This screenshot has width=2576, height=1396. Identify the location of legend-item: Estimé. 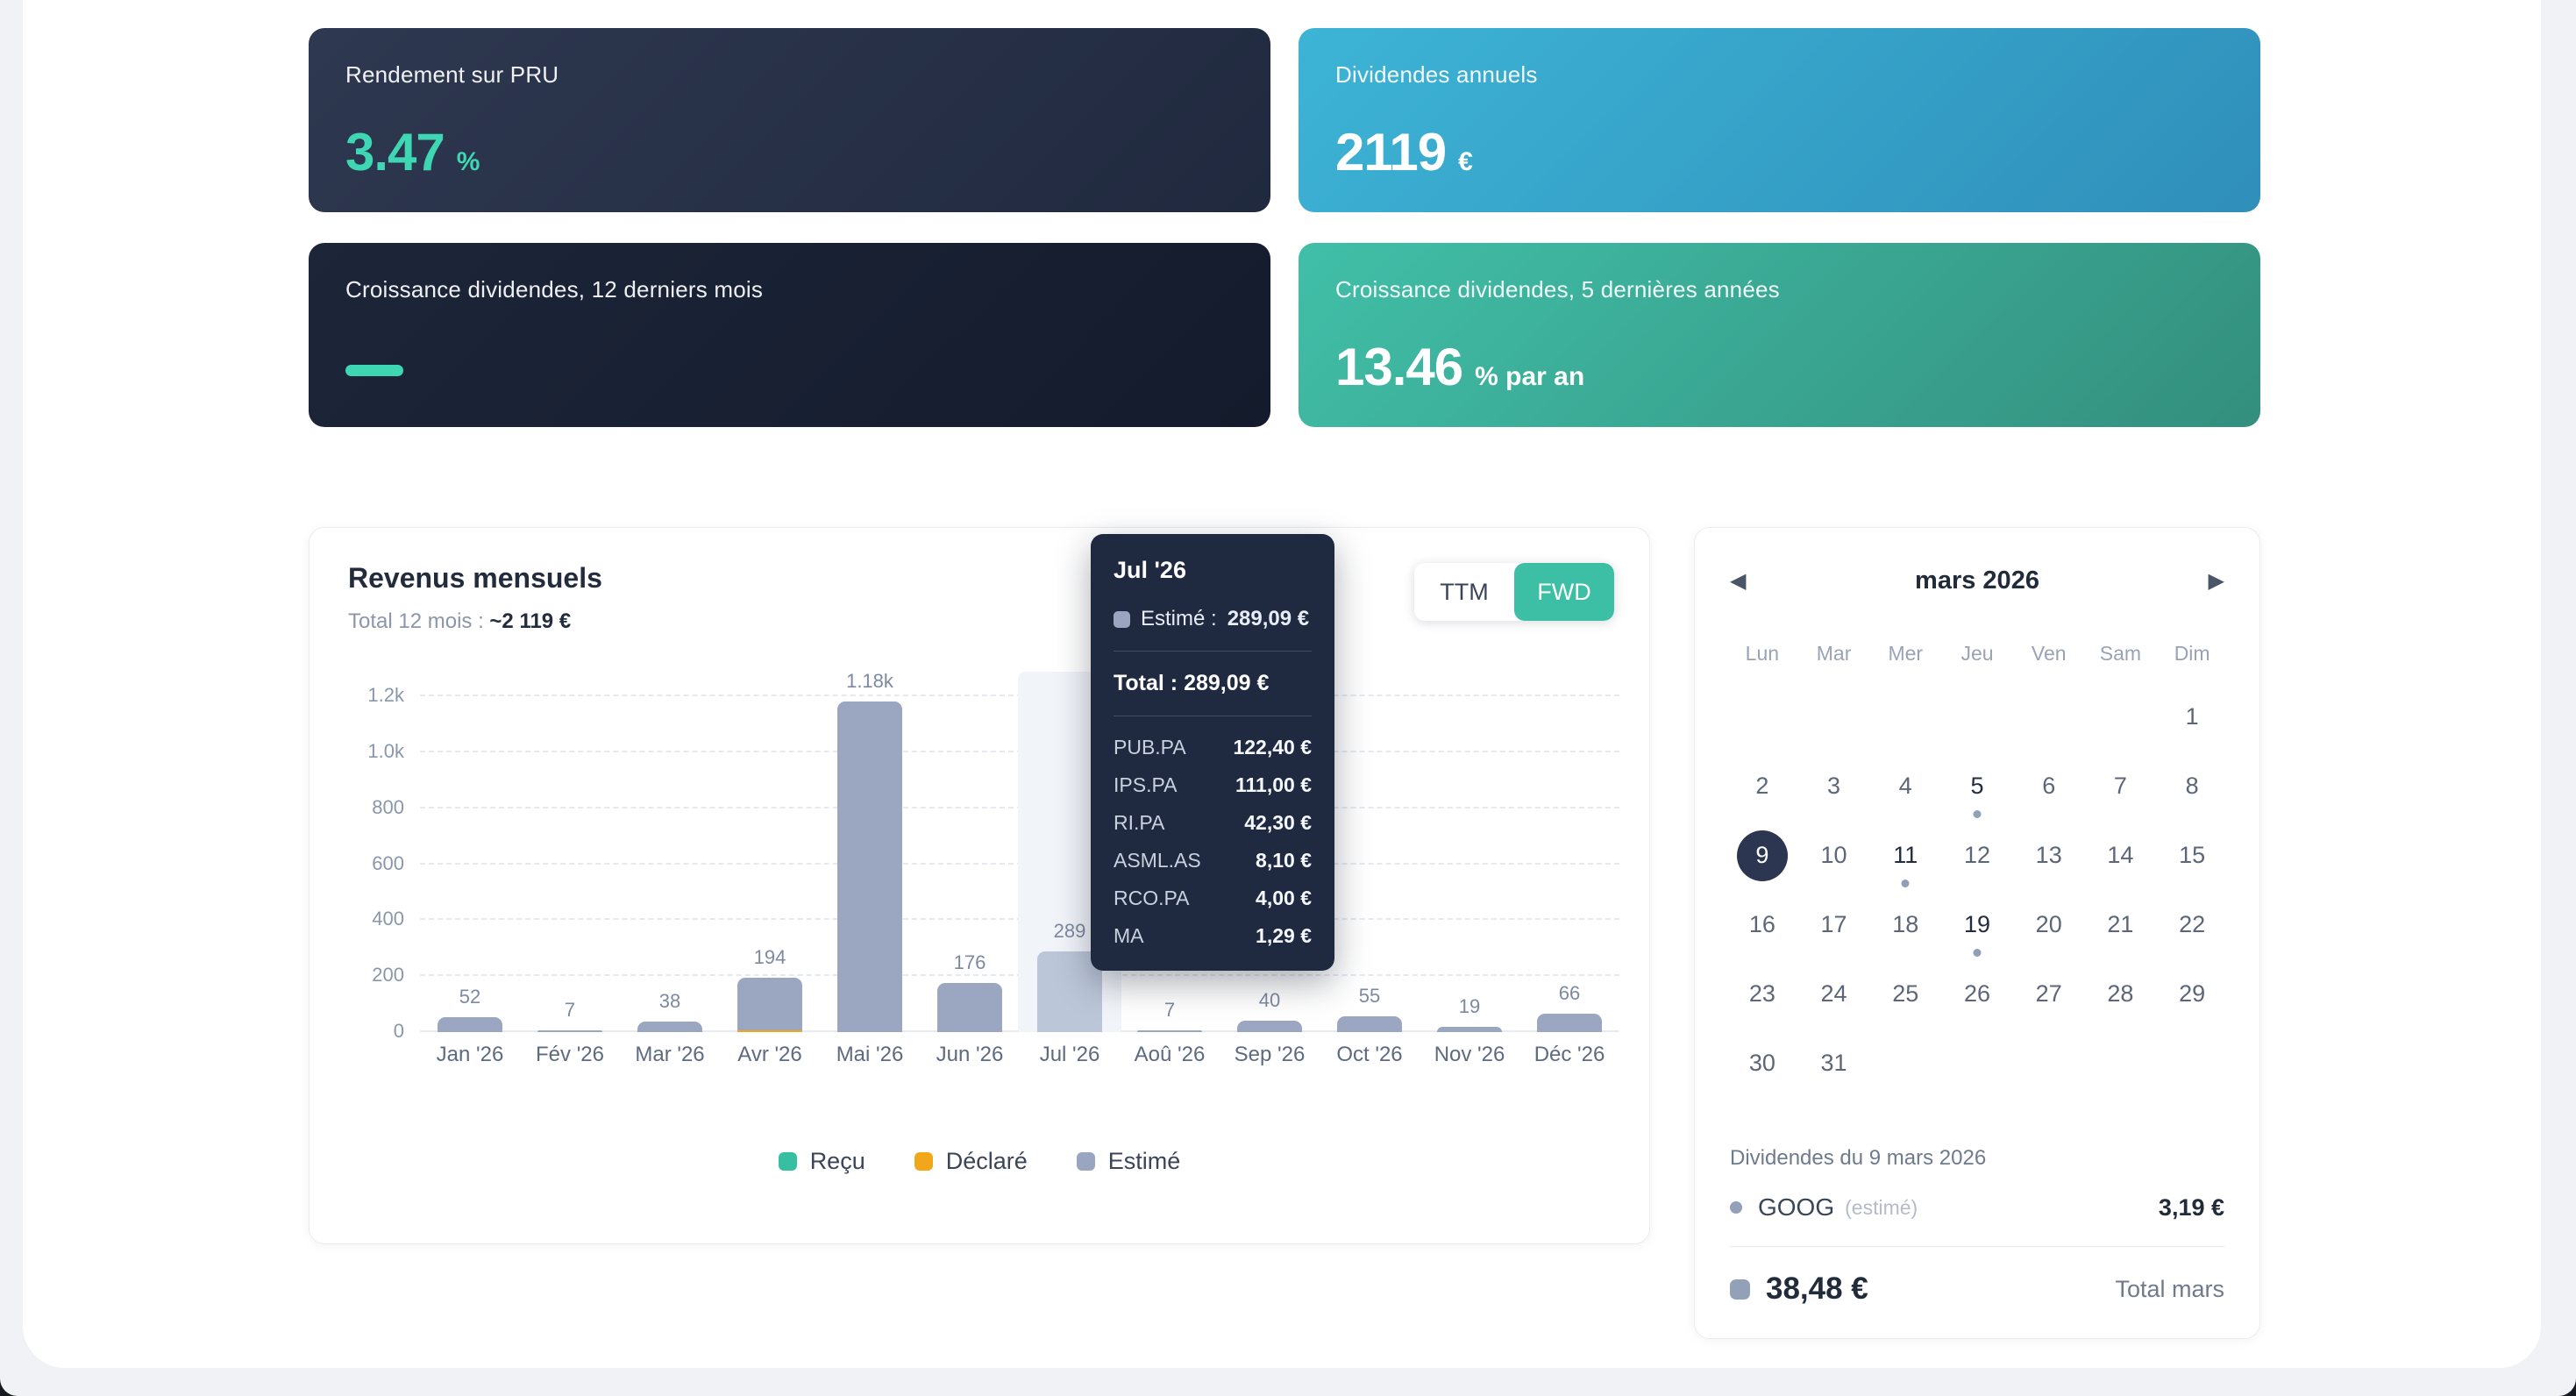
(1128, 1161).